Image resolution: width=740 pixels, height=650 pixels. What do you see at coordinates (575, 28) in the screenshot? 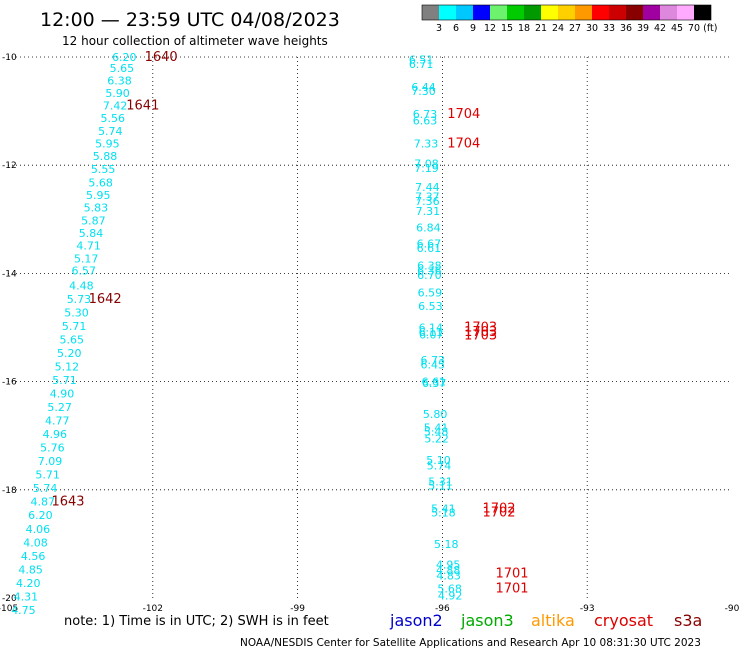
I see `colorbar-label: 27` at bounding box center [575, 28].